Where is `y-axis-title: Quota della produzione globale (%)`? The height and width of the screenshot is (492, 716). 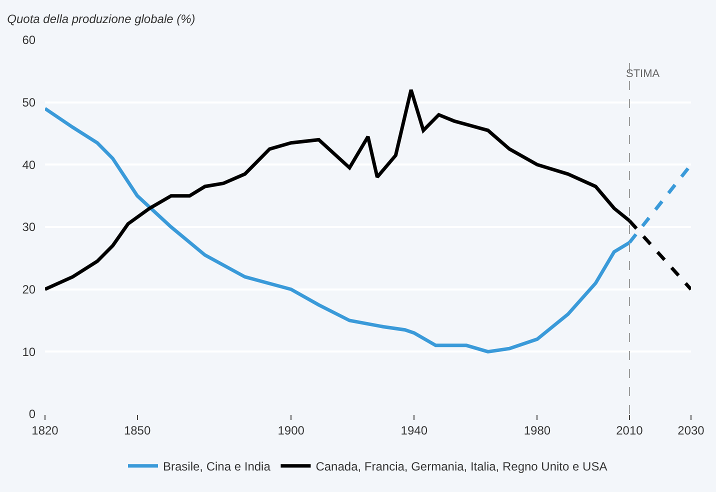
y-axis-title: Quota della produzione globale (%) is located at coordinates (101, 19).